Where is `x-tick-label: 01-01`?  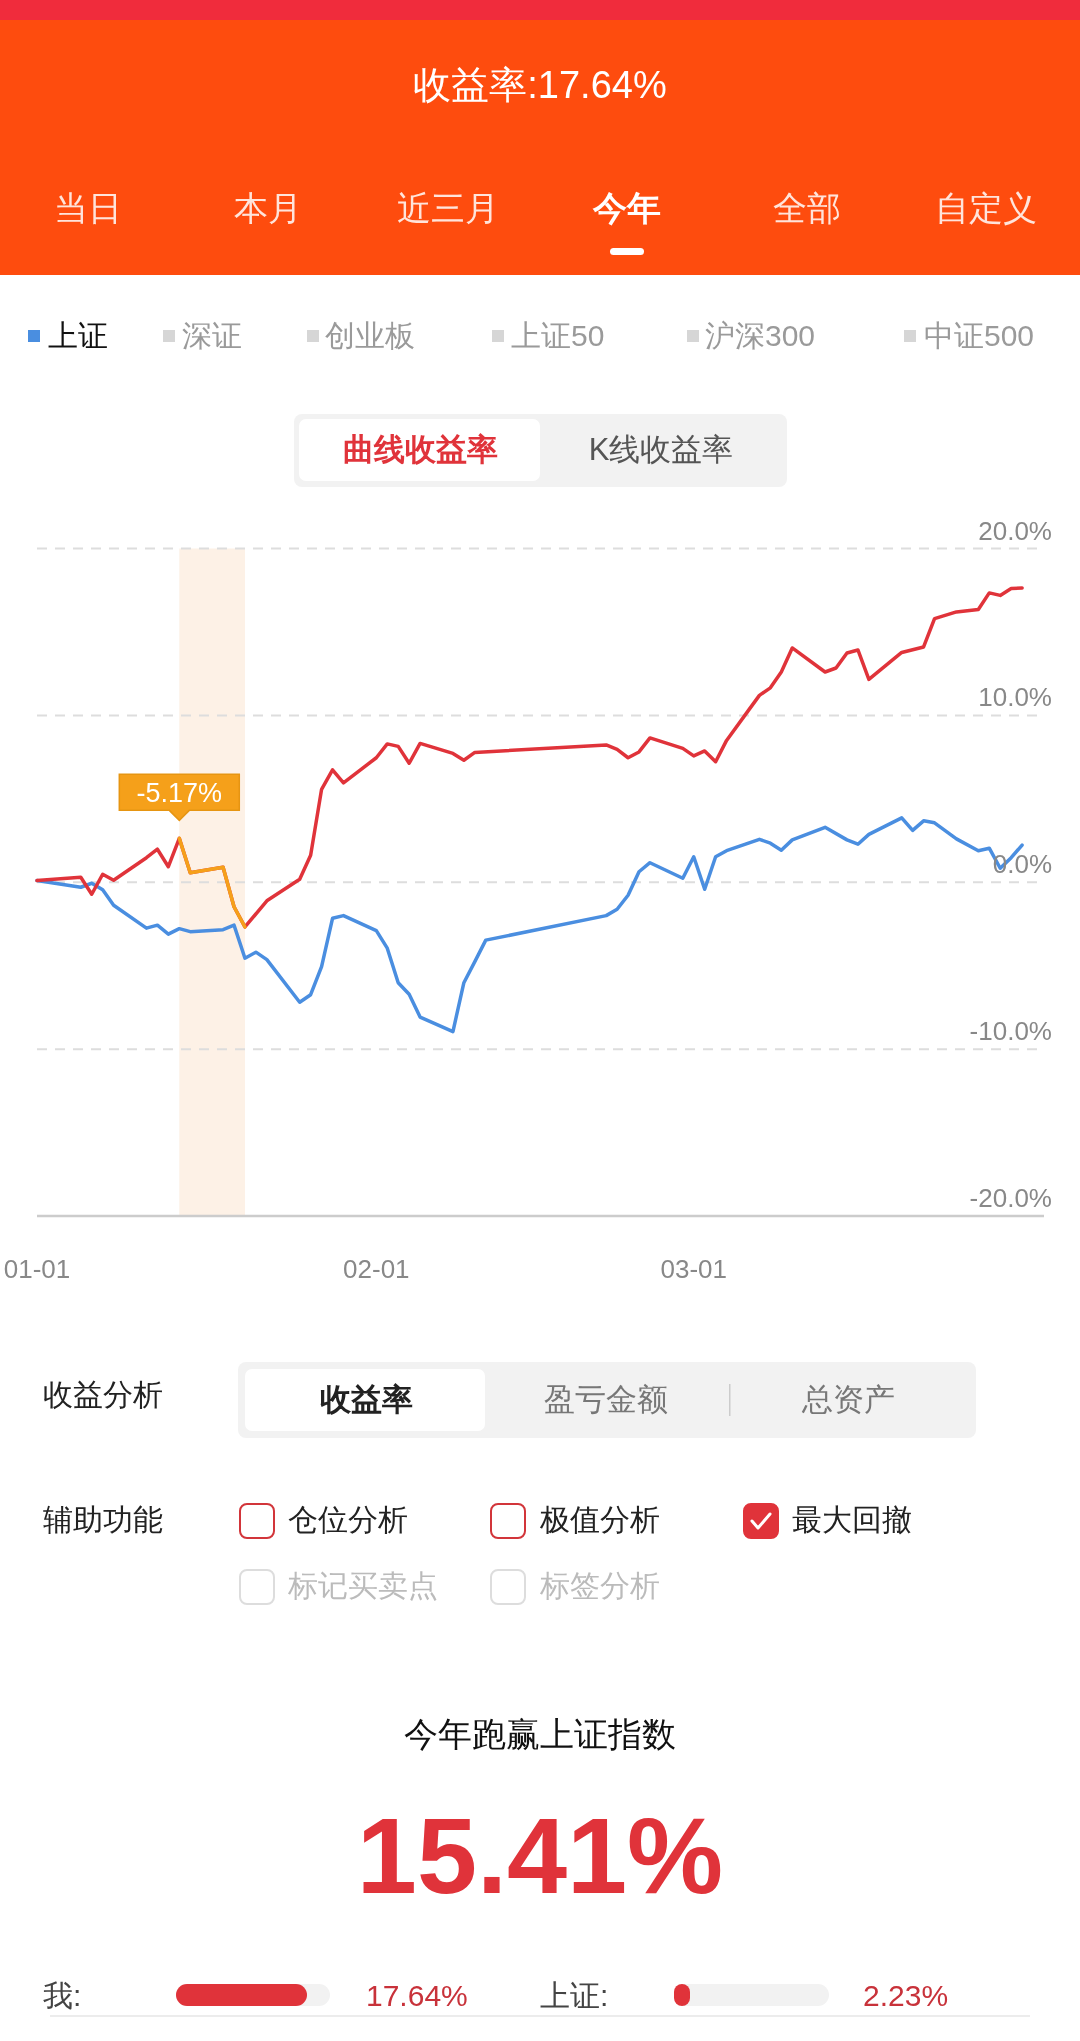 x-tick-label: 01-01 is located at coordinates (37, 1269).